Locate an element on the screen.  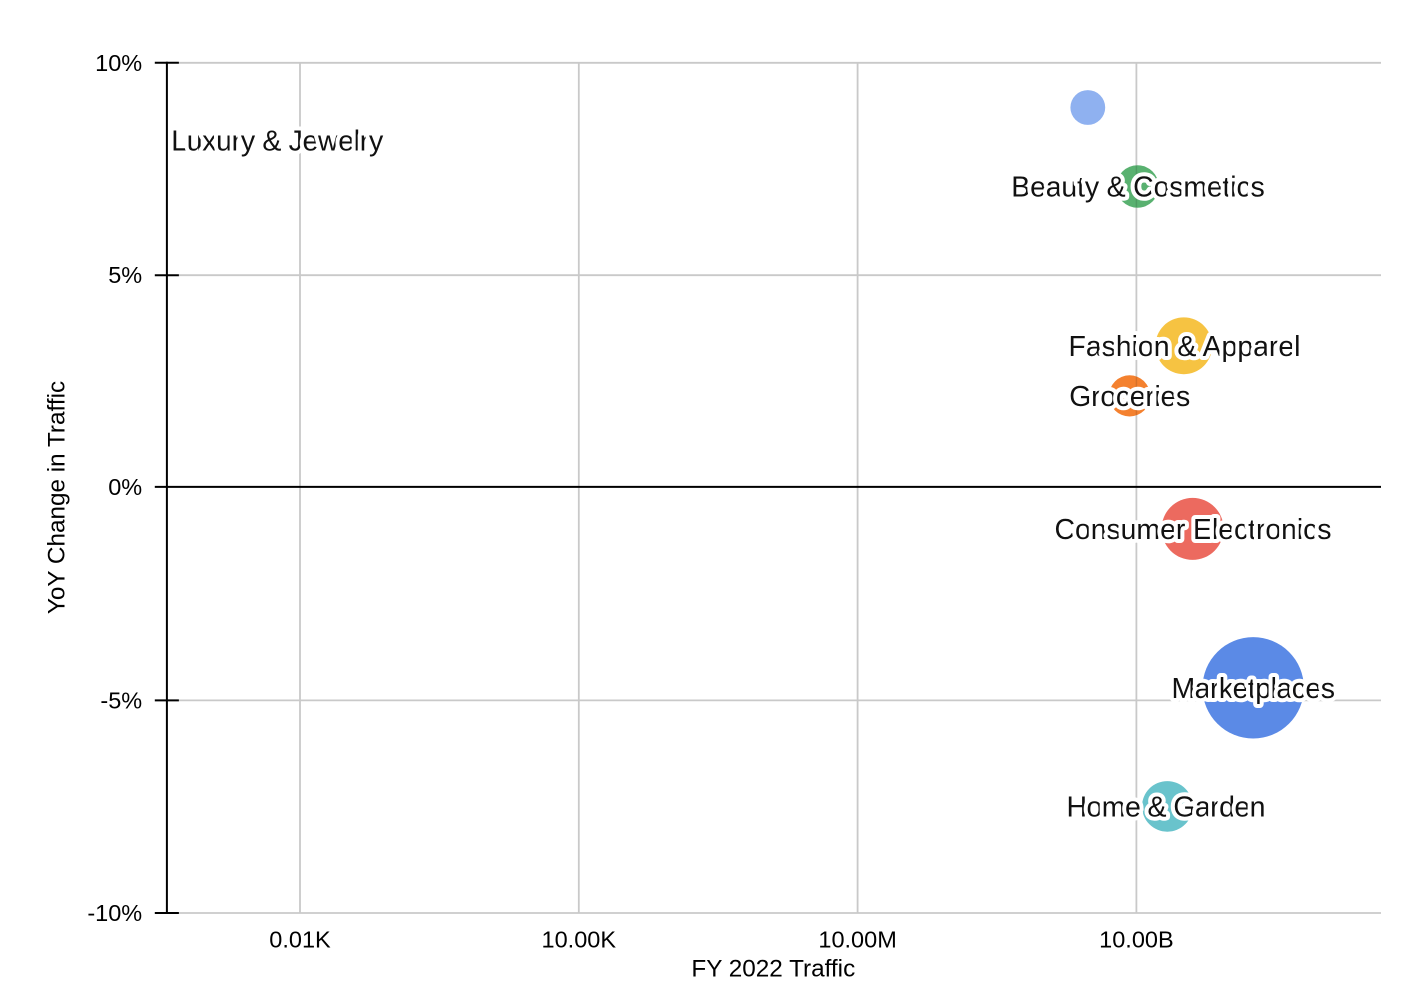
svg-text: Home & Garden is located at coordinates (1166, 807).